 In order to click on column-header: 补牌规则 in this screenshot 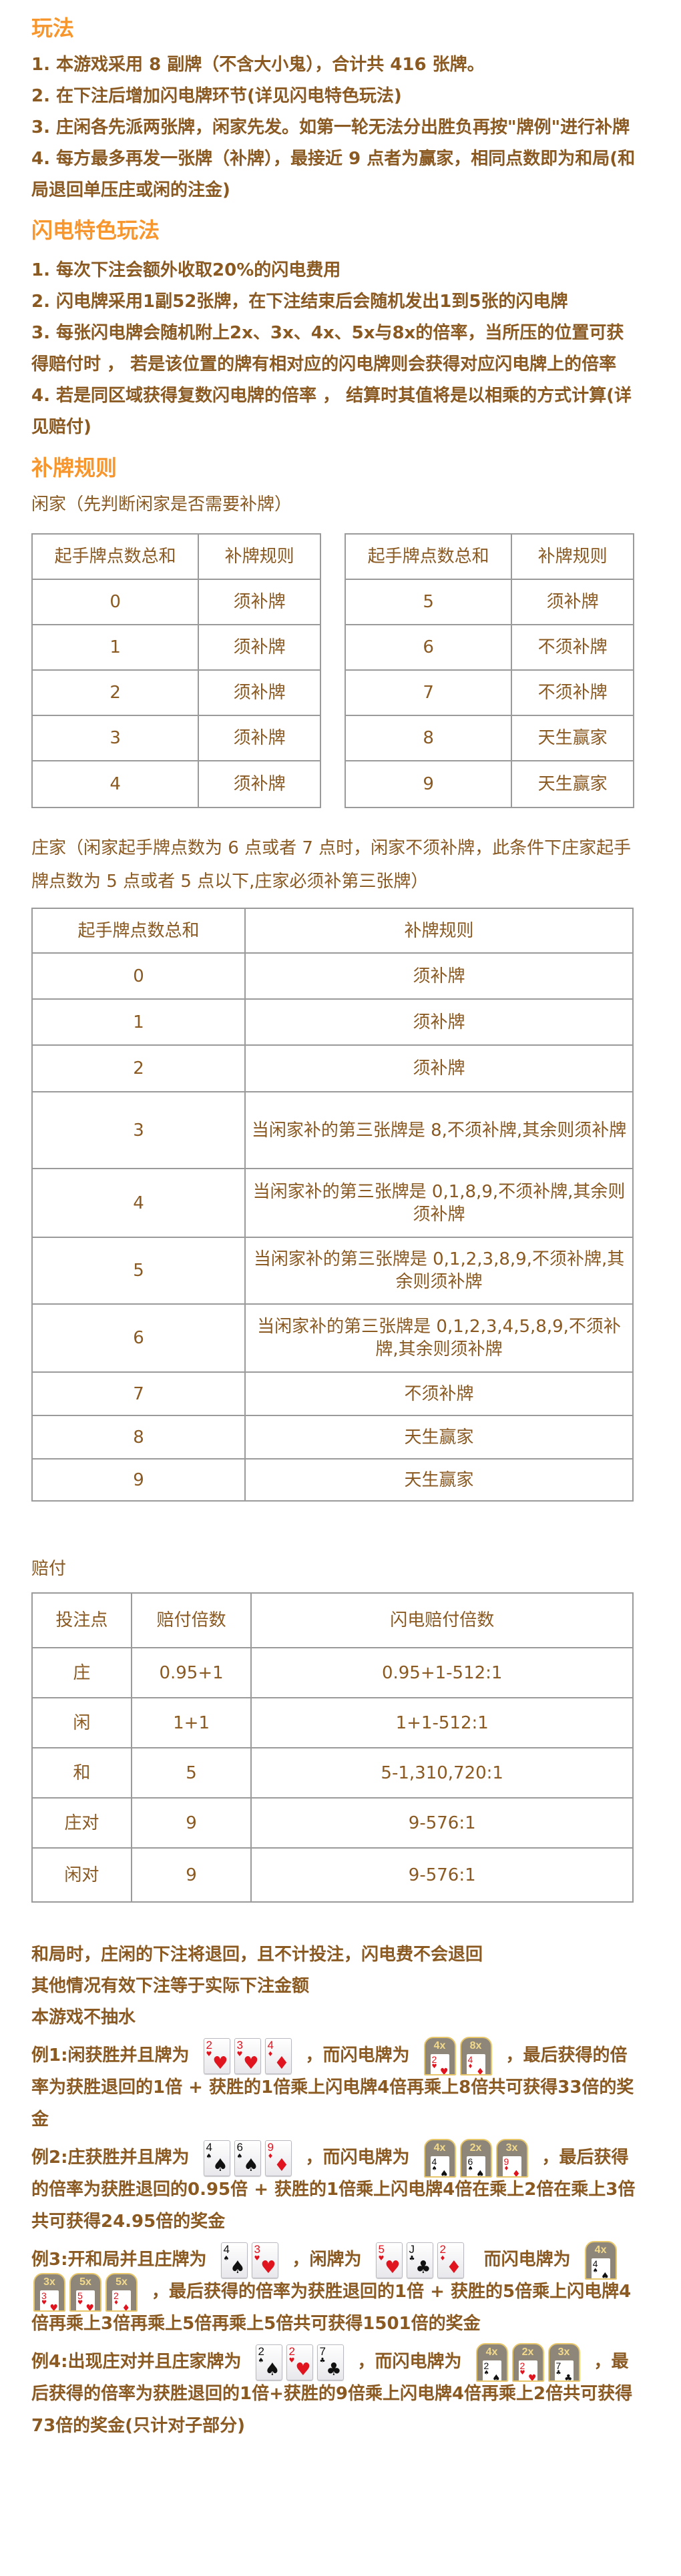, I will do `click(259, 556)`.